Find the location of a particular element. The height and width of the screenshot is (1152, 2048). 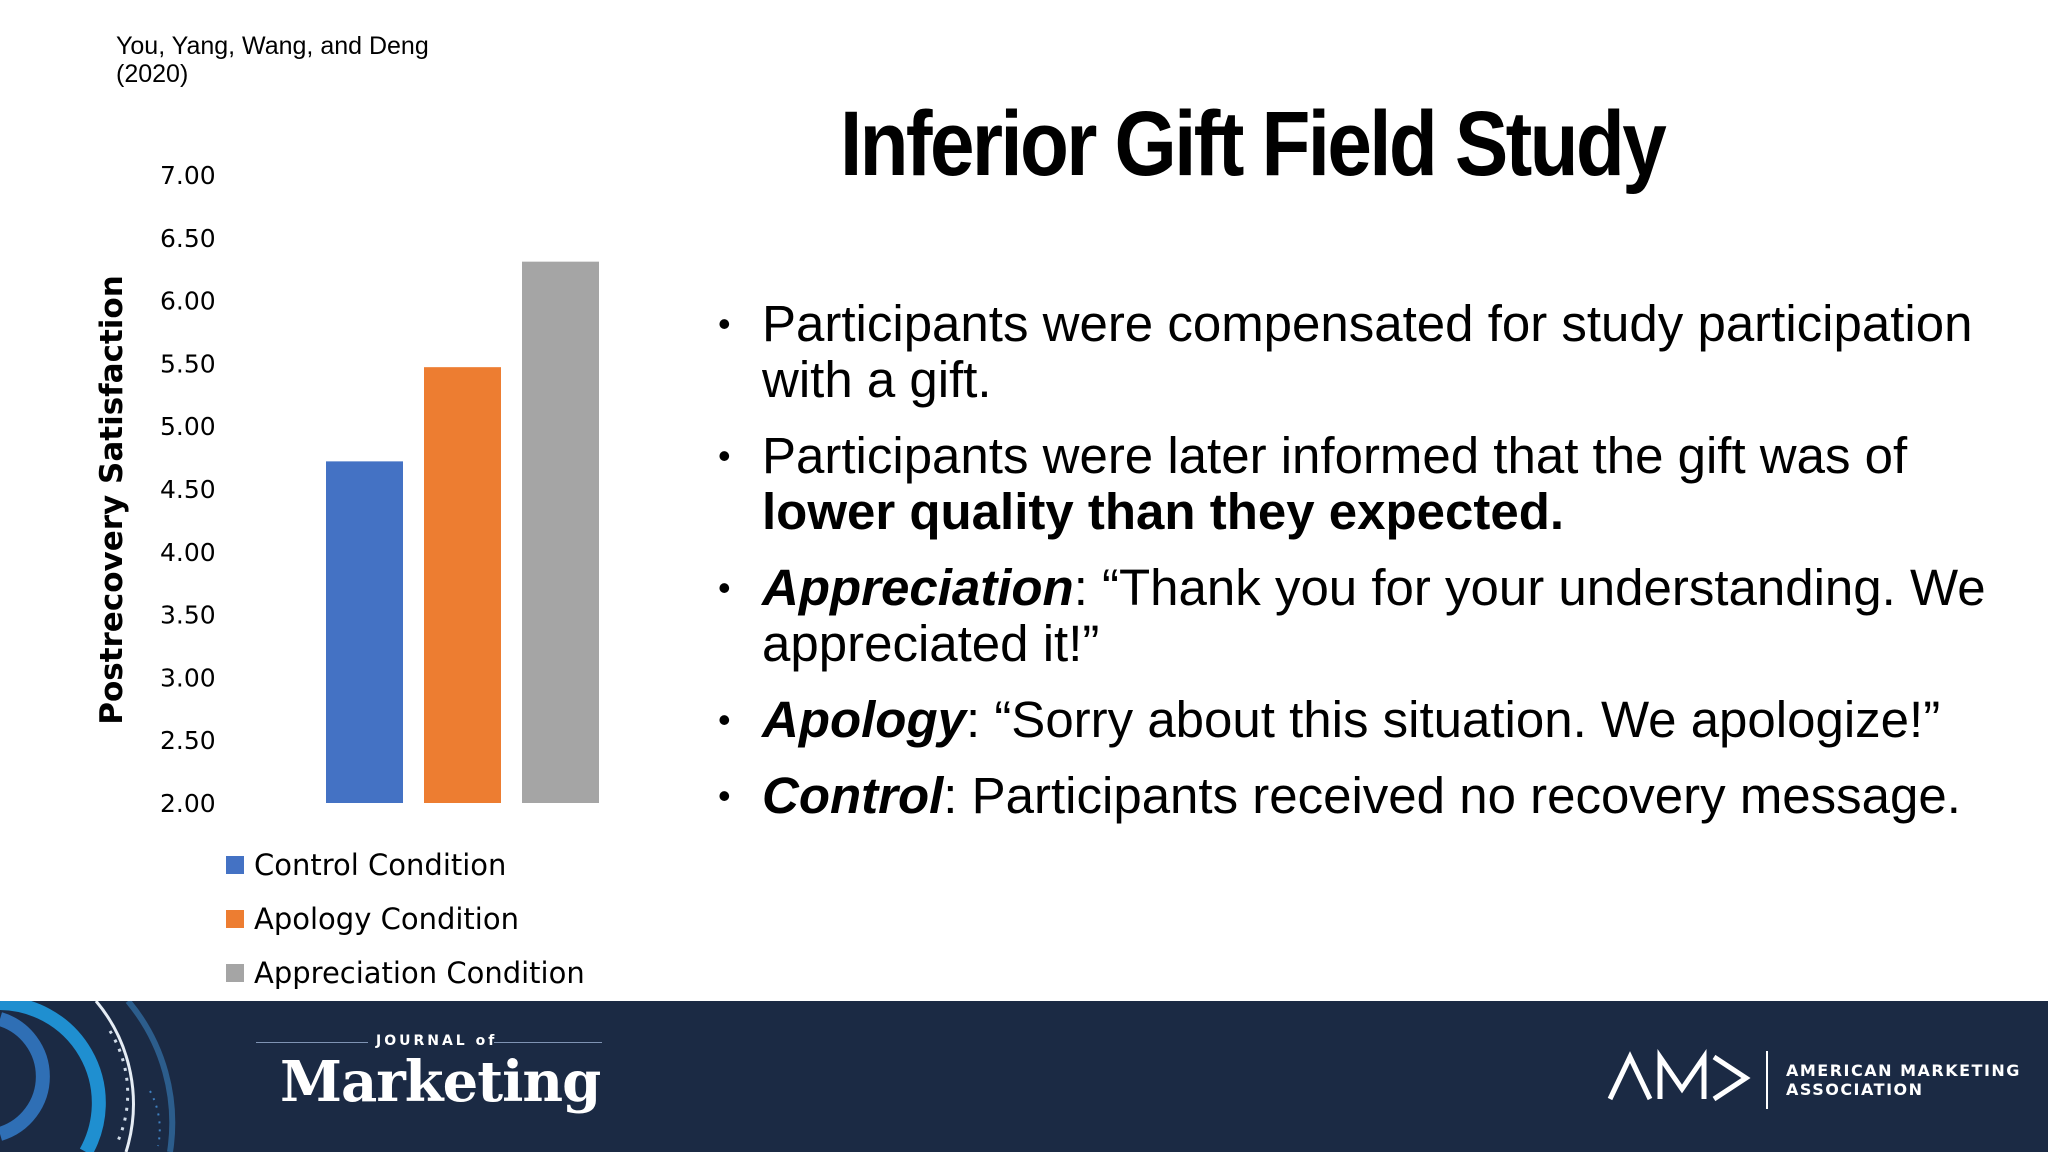

ama-name: AMERICAN MARKETING ASSOCIATION is located at coordinates (1903, 1080).